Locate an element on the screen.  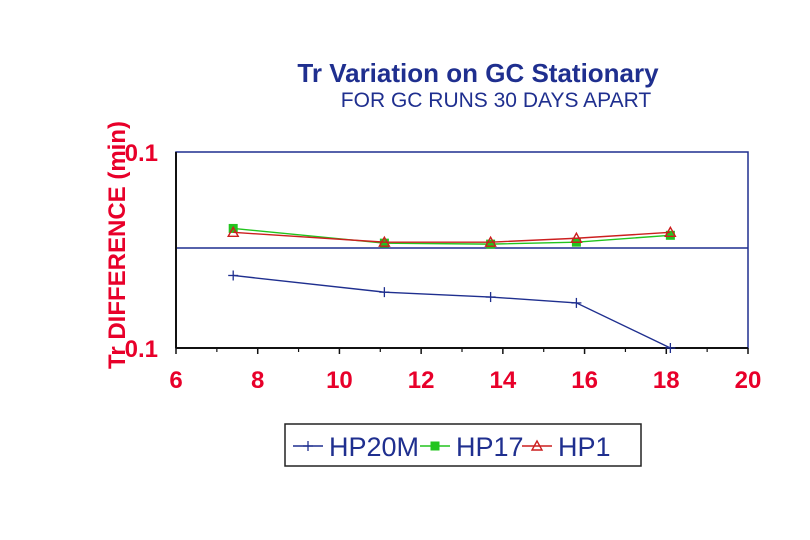
legend-label: HP17 is located at coordinates (490, 447).